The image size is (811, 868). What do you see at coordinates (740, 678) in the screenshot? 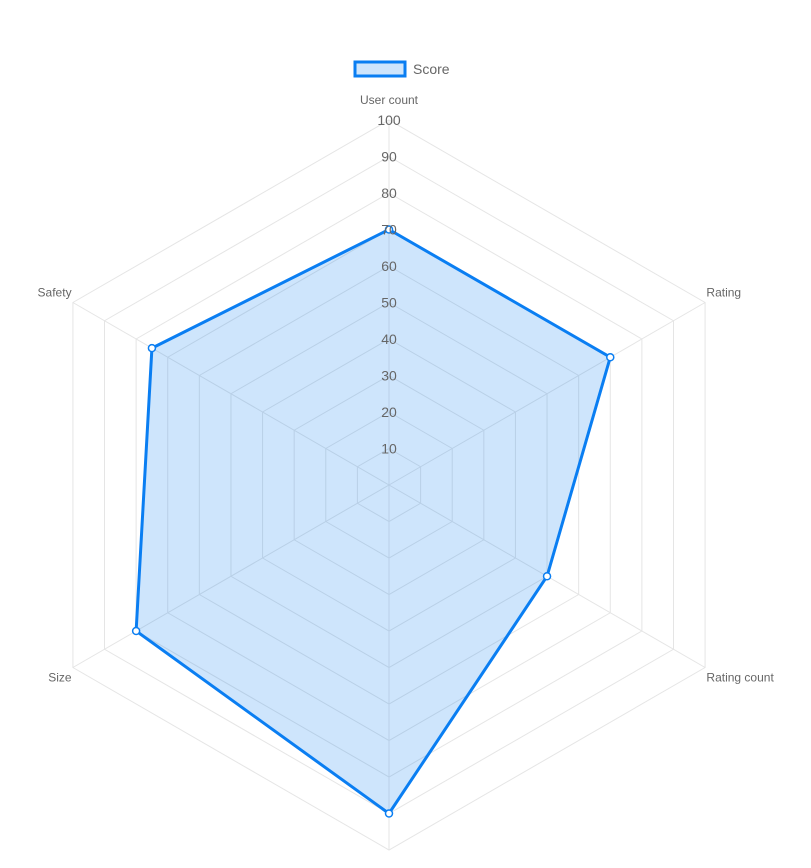
I see `axis-label-rating-count: Rating count` at bounding box center [740, 678].